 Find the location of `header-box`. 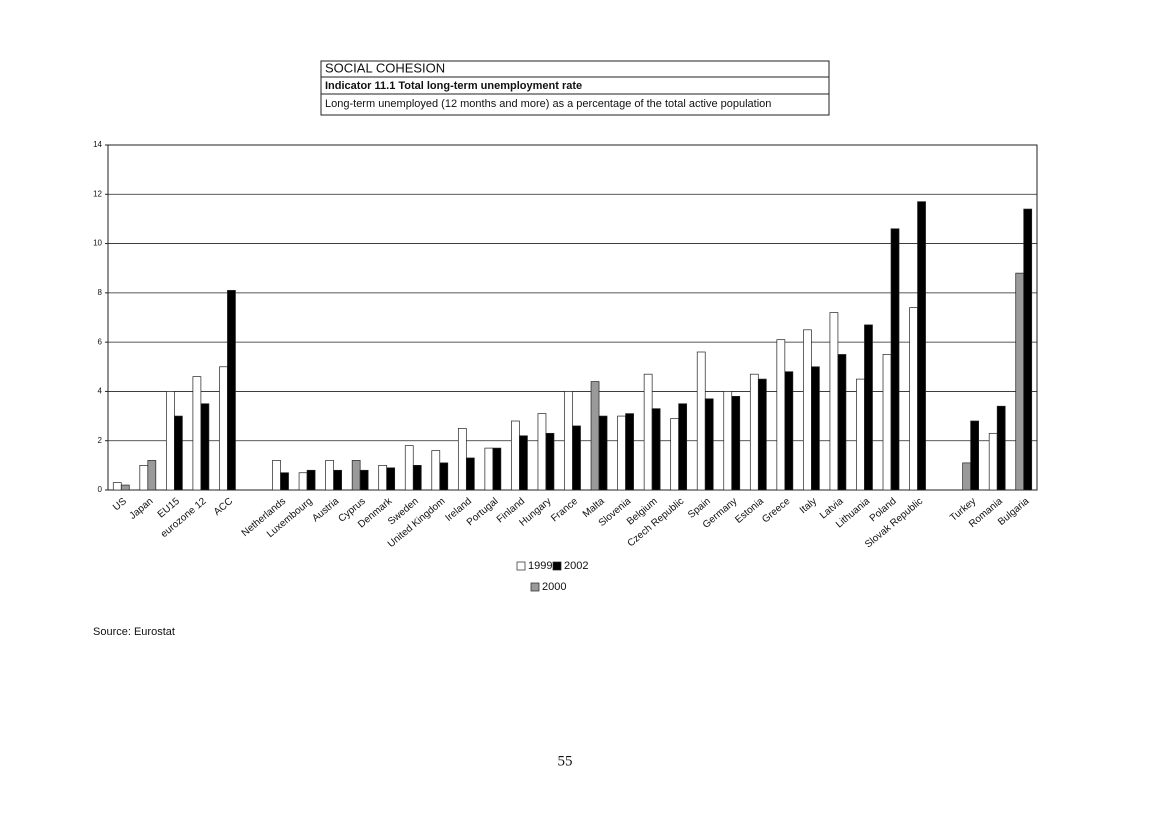

header-box is located at coordinates (575, 88).